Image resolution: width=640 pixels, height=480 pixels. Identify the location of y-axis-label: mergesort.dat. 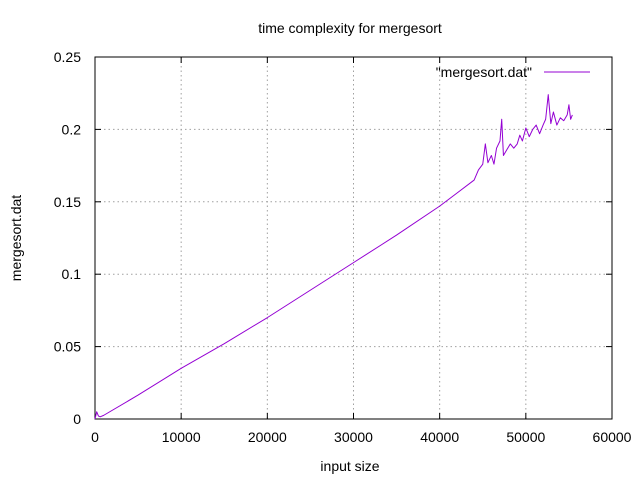
(16, 238).